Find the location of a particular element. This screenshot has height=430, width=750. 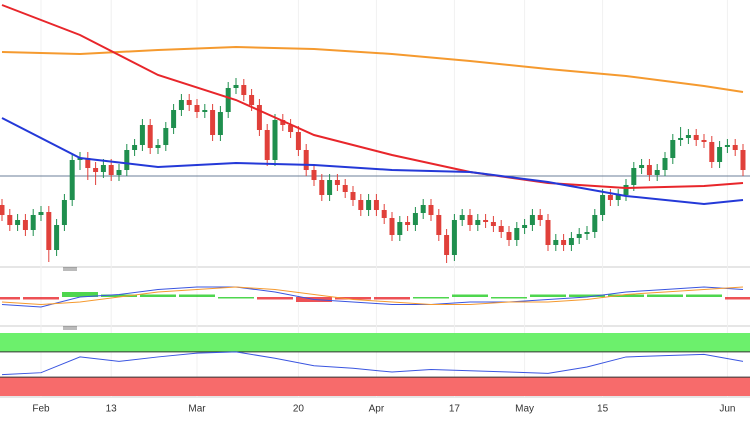

moving-average is located at coordinates (372, 69).